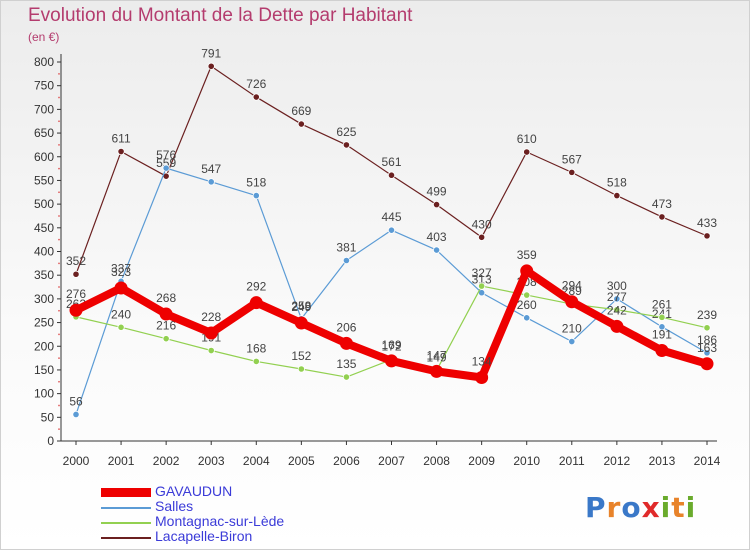 The height and width of the screenshot is (551, 750). What do you see at coordinates (44, 180) in the screenshot?
I see `y-tick-label: 550` at bounding box center [44, 180].